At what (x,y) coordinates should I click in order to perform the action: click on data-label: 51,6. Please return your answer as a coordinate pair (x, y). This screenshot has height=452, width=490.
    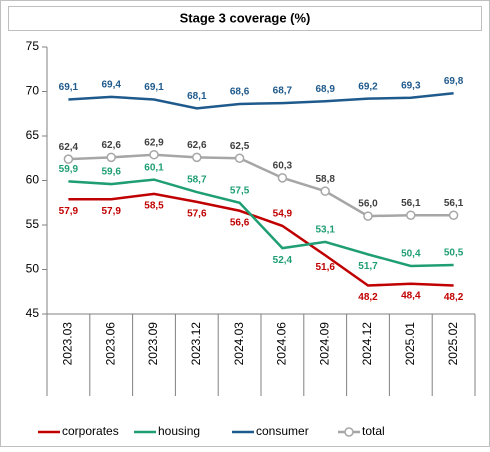
    Looking at the image, I should click on (325, 267).